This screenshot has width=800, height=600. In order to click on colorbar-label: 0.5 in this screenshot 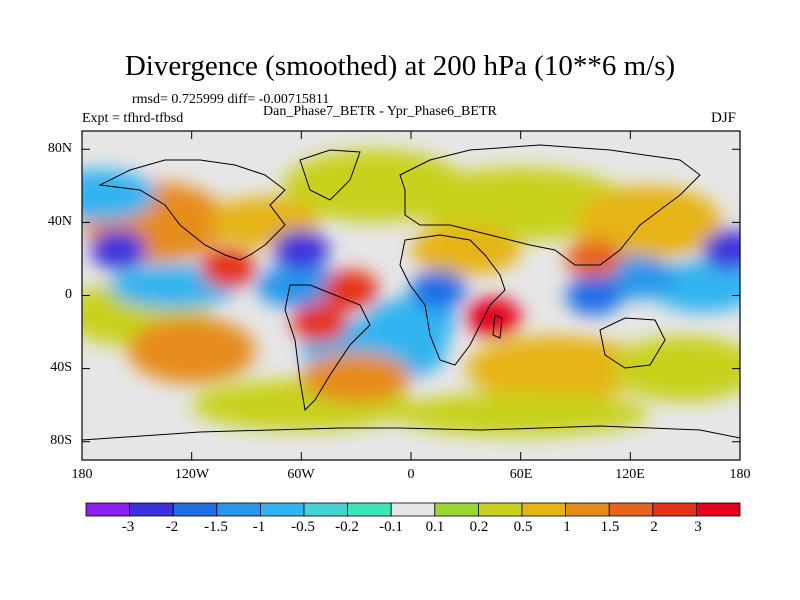, I will do `click(523, 527)`.